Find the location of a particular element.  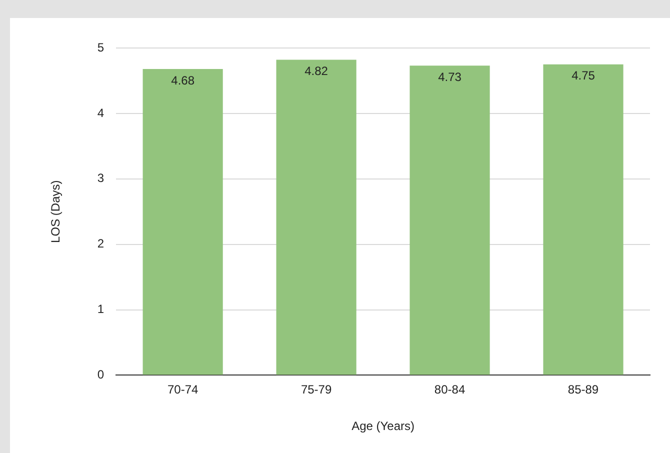

y-tick-label: 3 is located at coordinates (100, 178).